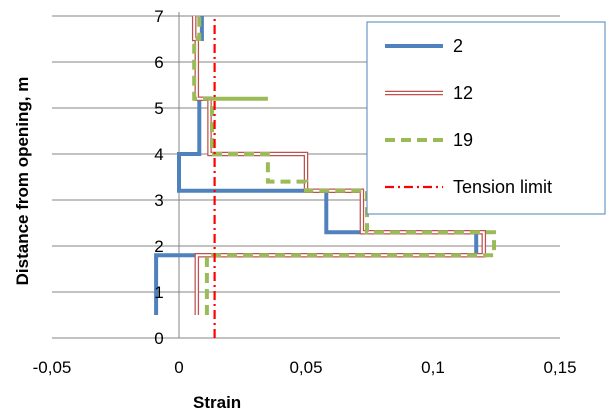 The width and height of the screenshot is (610, 414). What do you see at coordinates (158, 108) in the screenshot?
I see `y-tick-label: 5` at bounding box center [158, 108].